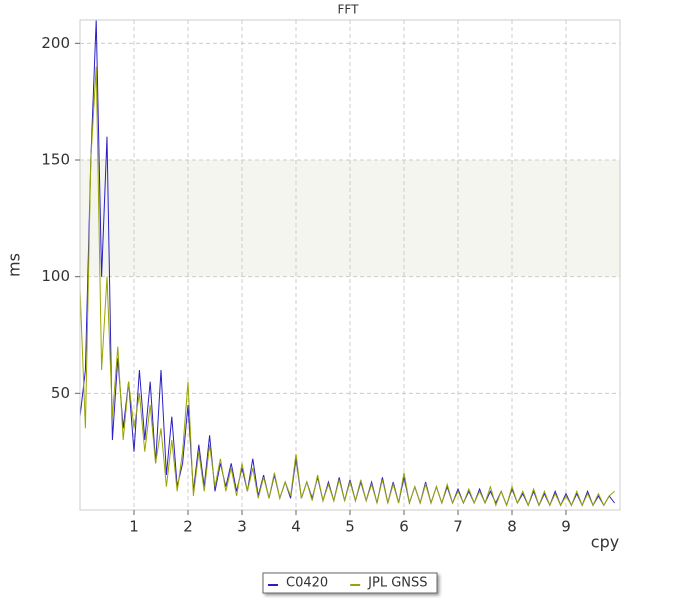 Image resolution: width=700 pixels, height=604 pixels. I want to click on x-tick-label: 6, so click(404, 527).